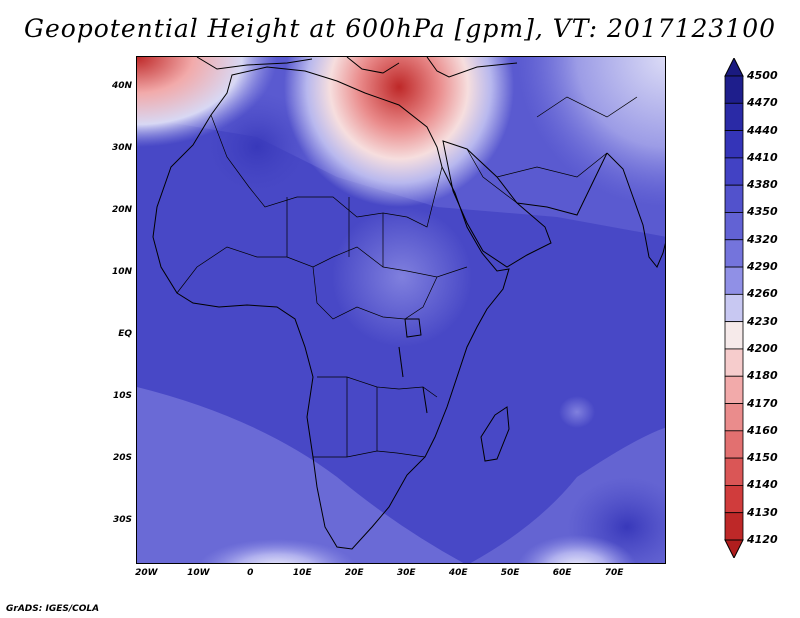 The width and height of the screenshot is (800, 618). What do you see at coordinates (762, 239) in the screenshot?
I see `colorbar-level-label: 4320` at bounding box center [762, 239].